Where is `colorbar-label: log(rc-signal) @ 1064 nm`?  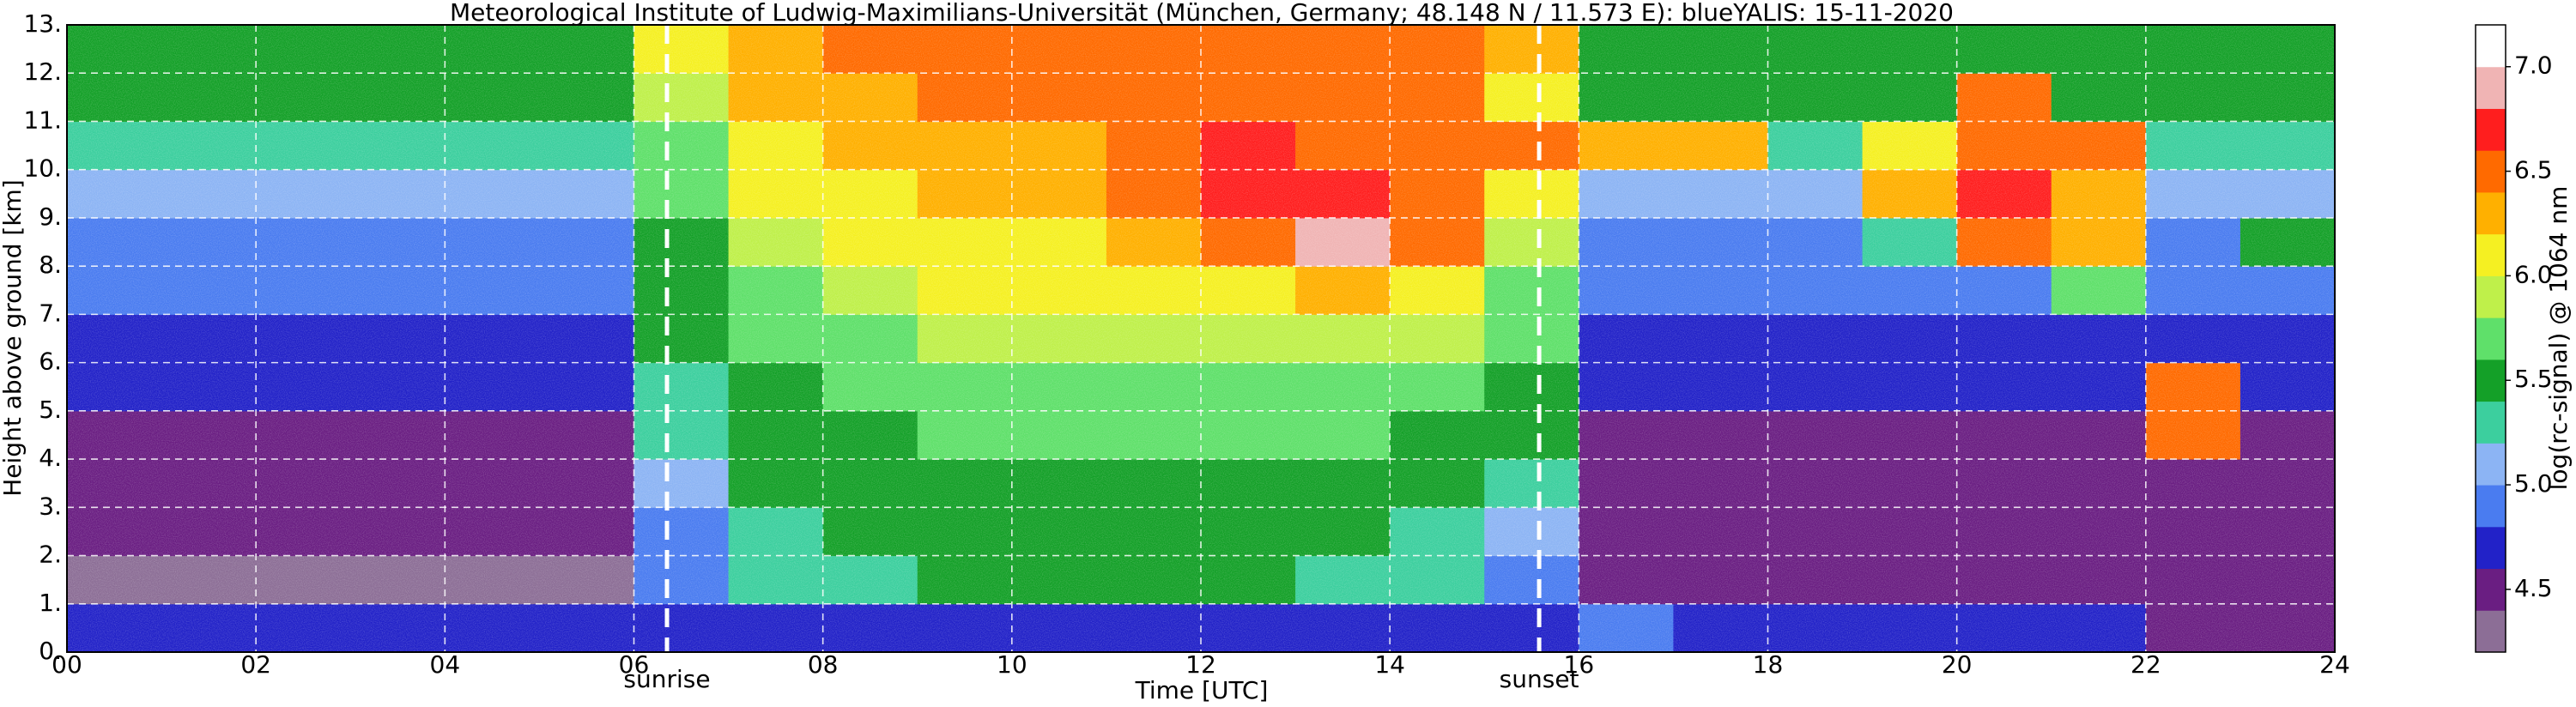 colorbar-label: log(rc-signal) @ 1064 nm is located at coordinates (2558, 338).